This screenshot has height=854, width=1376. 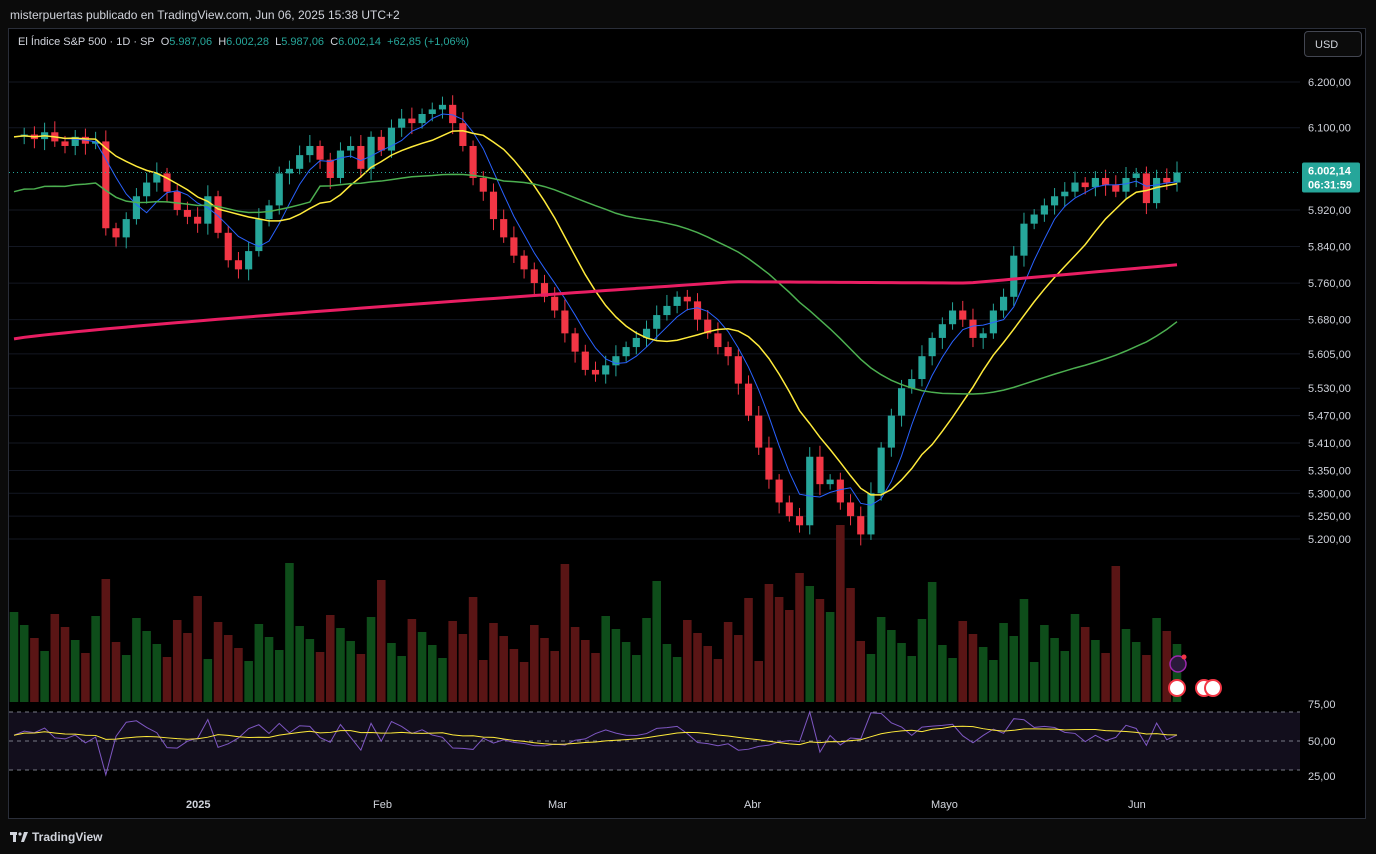 I want to click on price-tick-label: 6.100,00, so click(x=1329, y=129).